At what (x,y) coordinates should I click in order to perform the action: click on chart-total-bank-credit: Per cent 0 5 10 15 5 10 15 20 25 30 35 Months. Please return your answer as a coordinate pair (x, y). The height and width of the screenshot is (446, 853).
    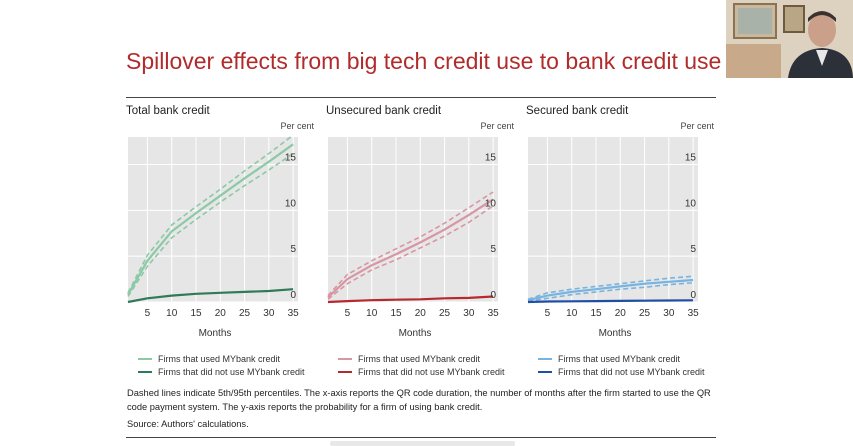
    Looking at the image, I should click on (220, 230).